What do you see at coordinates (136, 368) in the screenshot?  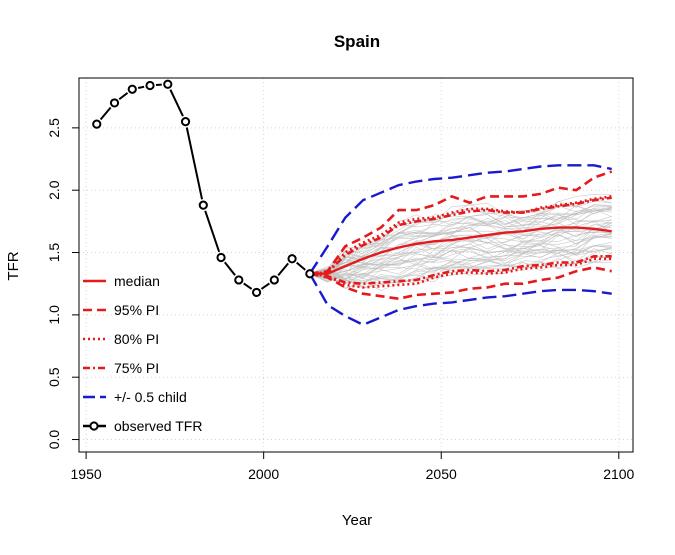 I see `legend-label: 75% PI` at bounding box center [136, 368].